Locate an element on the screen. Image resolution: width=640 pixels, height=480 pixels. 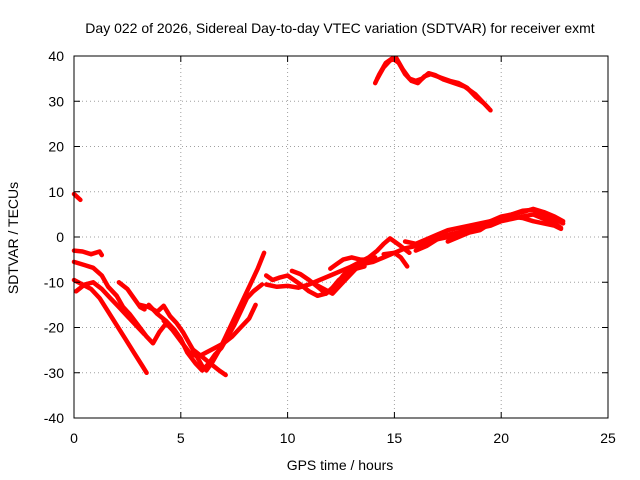
x-tick-label: 5 is located at coordinates (181, 438).